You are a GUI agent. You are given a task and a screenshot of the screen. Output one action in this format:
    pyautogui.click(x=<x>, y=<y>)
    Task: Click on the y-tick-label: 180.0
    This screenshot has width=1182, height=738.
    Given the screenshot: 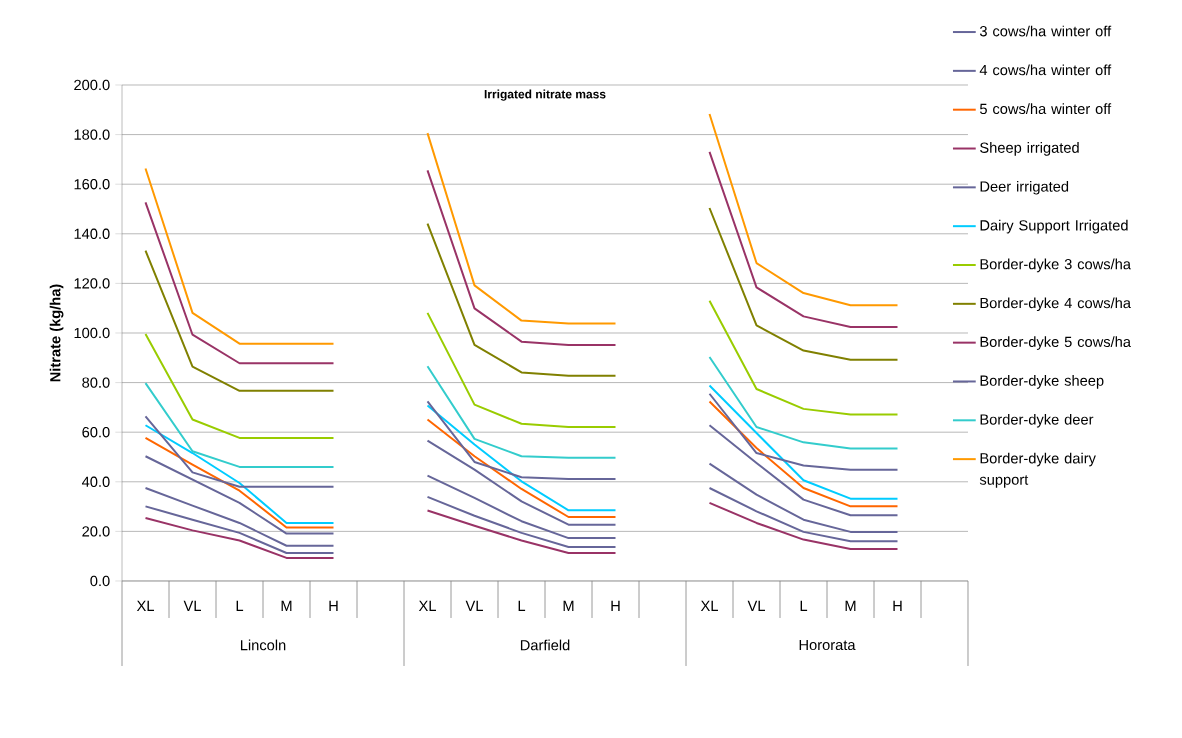 What is the action you would take?
    pyautogui.click(x=92, y=134)
    